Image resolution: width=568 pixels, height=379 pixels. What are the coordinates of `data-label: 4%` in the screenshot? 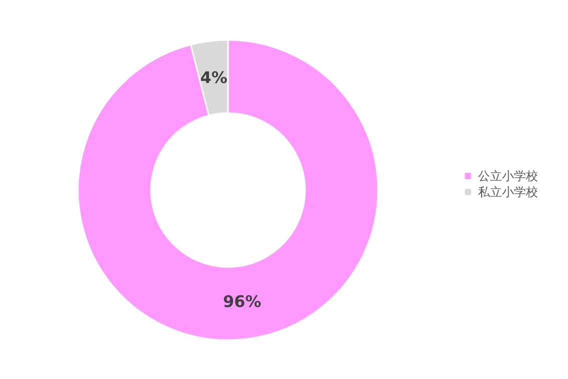 It's located at (214, 77).